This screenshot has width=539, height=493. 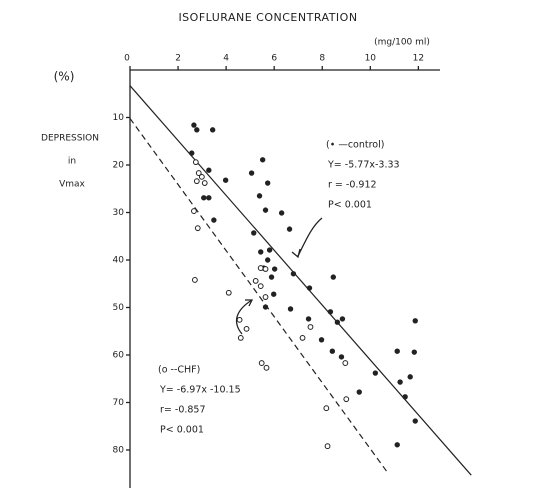 I want to click on x-tick-label: 2, so click(x=178, y=59).